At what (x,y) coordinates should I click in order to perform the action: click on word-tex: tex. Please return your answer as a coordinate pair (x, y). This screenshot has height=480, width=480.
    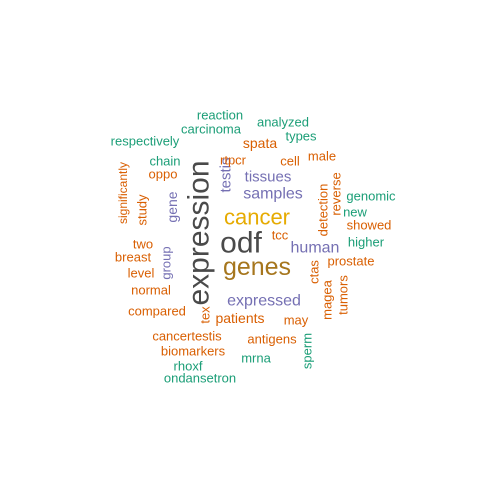
    Looking at the image, I should click on (205, 315).